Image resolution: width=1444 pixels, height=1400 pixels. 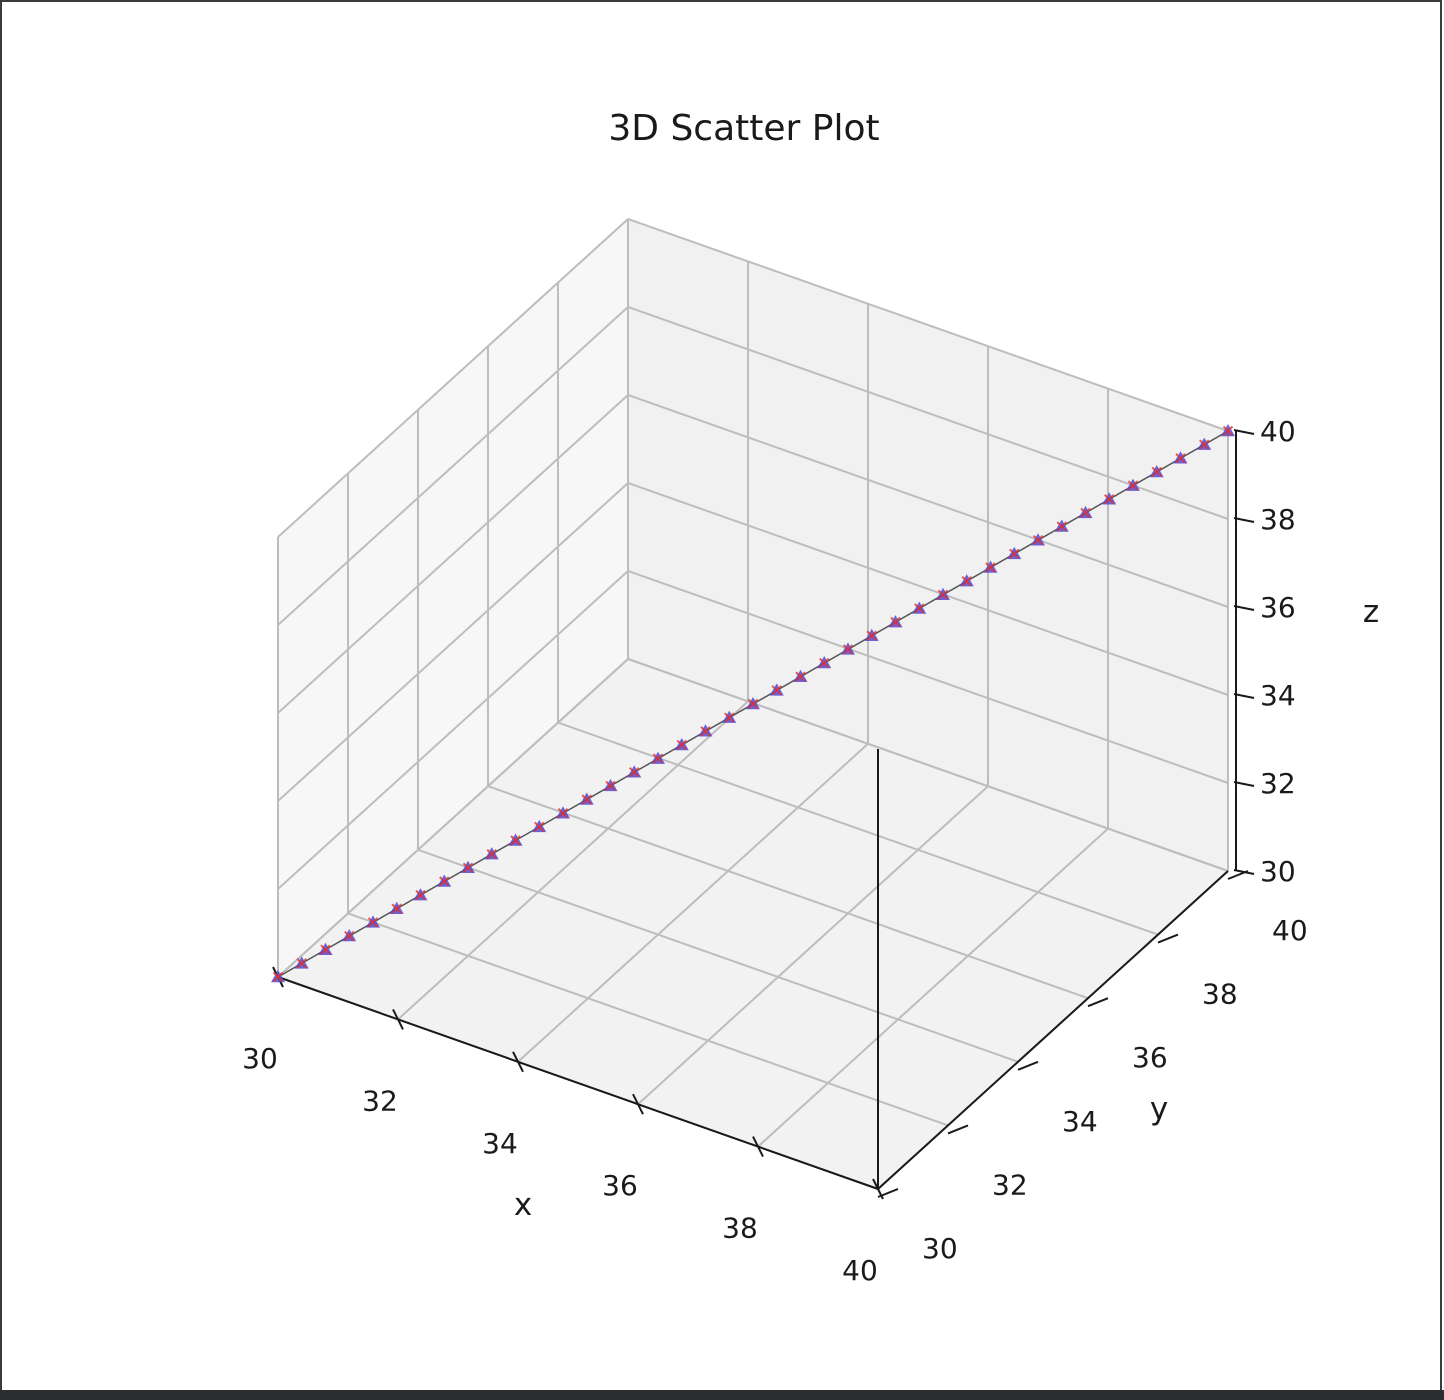 I want to click on y-axis-line, so click(x=1053, y=1030).